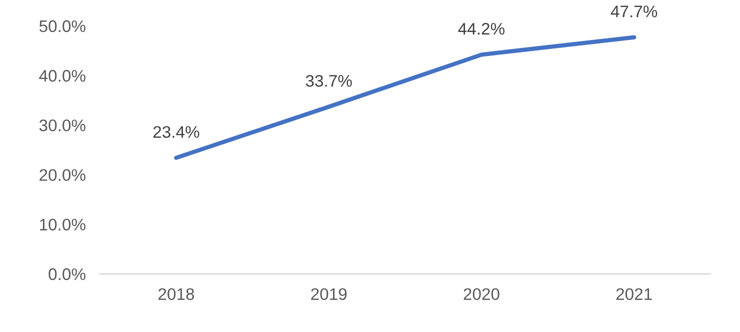 This screenshot has height=332, width=740. What do you see at coordinates (329, 294) in the screenshot?
I see `x-tick-label: 2019` at bounding box center [329, 294].